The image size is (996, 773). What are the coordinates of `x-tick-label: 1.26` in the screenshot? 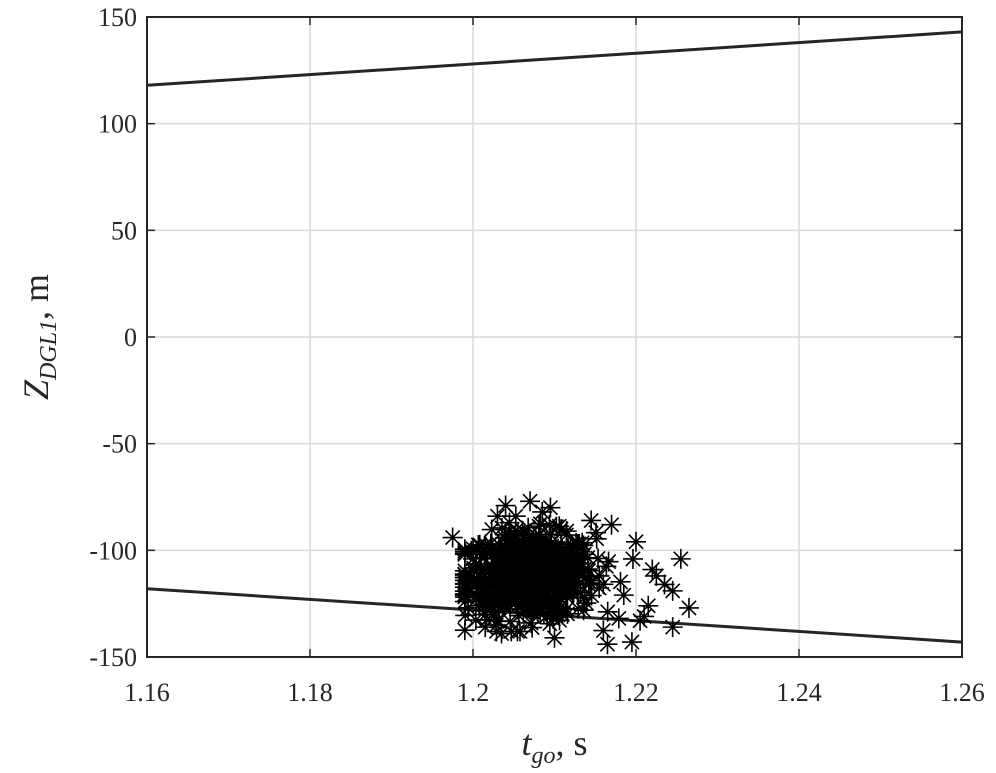 It's located at (962, 692).